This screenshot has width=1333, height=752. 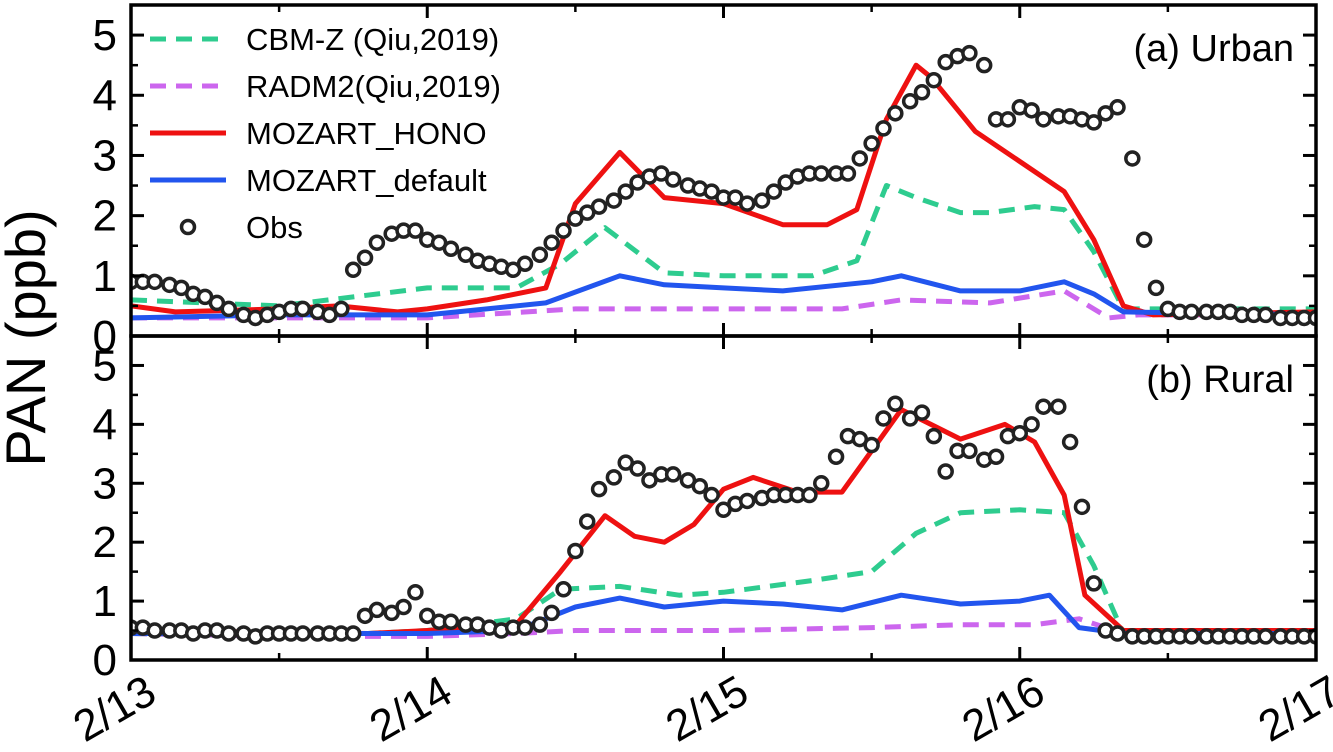 I want to click on legend-label: Obs, so click(x=274, y=227).